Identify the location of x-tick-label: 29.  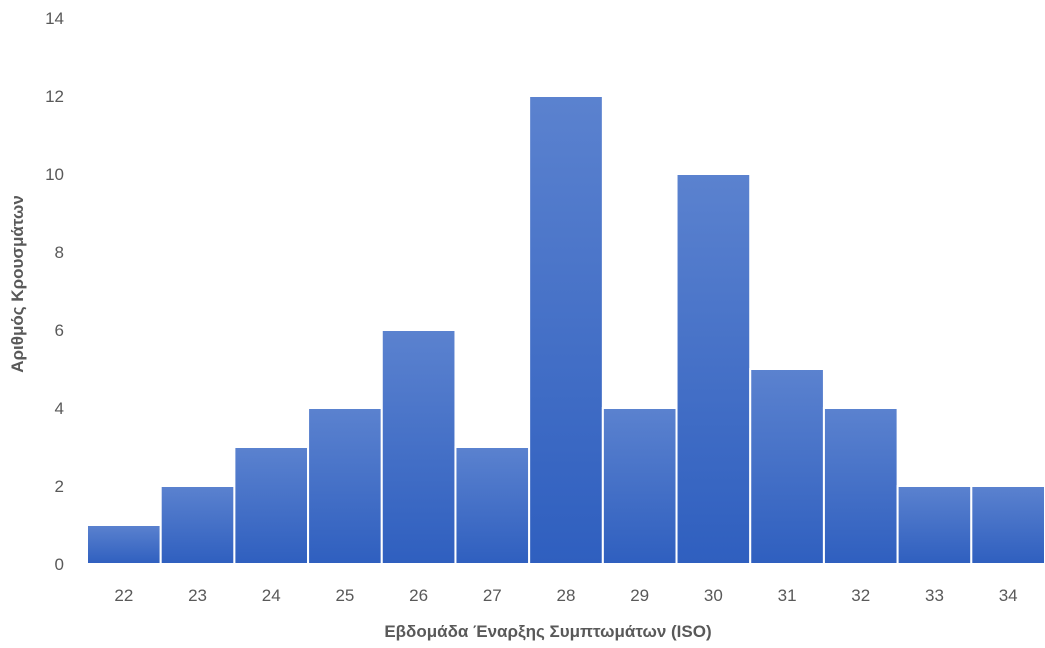
(639, 595).